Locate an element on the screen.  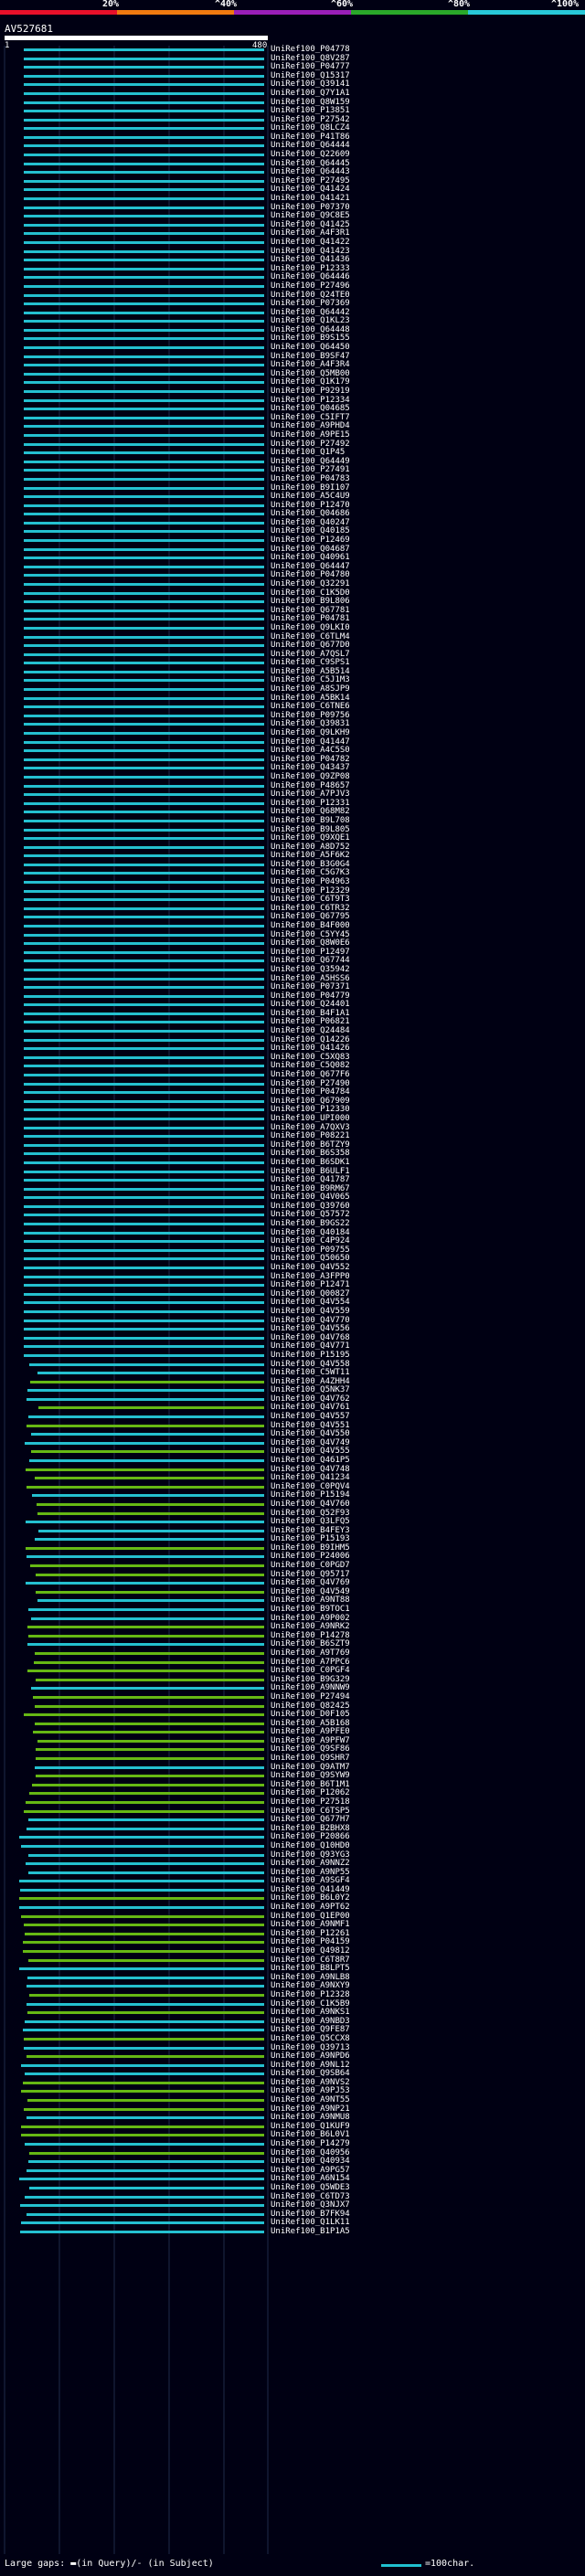
hit-label: UniRef100_UPI000 is located at coordinates (311, 1118).